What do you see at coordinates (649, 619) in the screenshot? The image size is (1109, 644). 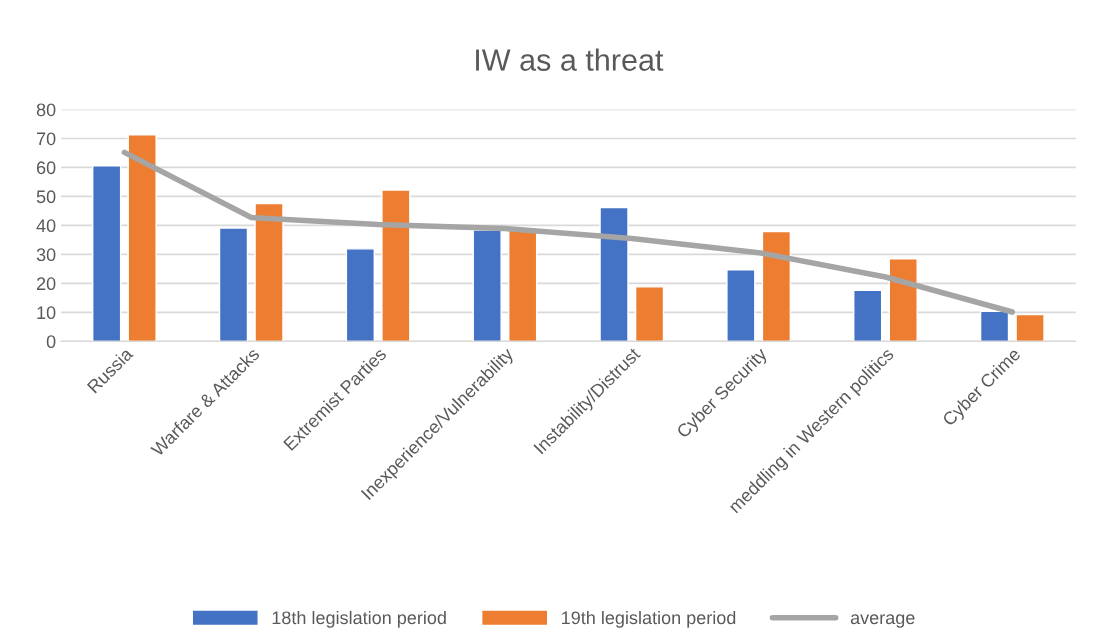 I see `legend-label: 19th legislation period` at bounding box center [649, 619].